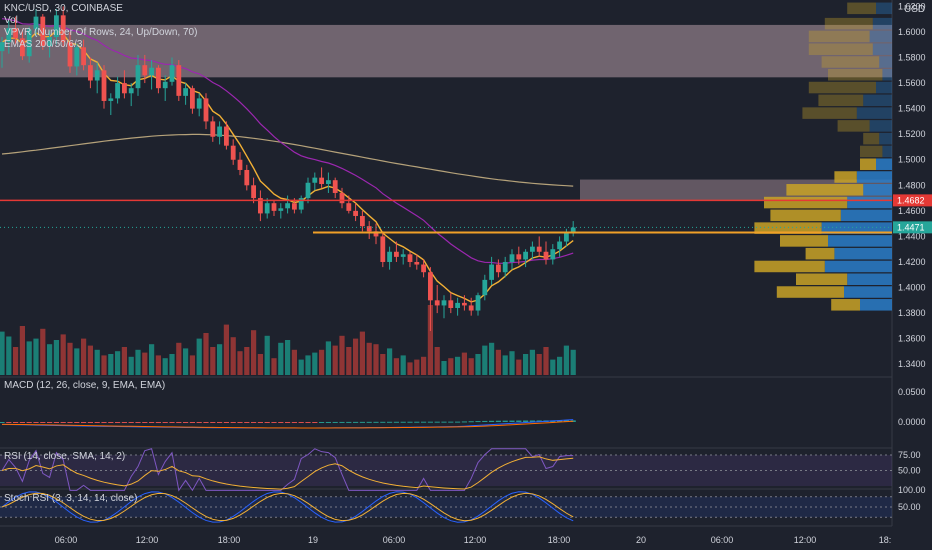 The image size is (932, 550). Describe the element at coordinates (287, 473) in the screenshot. I see `rsi-ma-line` at that location.